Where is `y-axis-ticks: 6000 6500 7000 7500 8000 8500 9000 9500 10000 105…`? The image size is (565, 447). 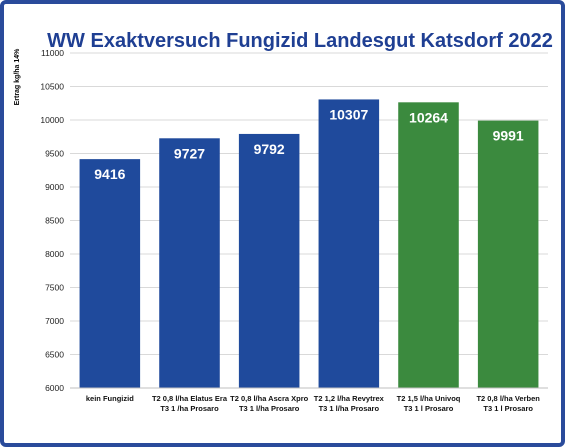 y-axis-ticks: 6000 6500 7000 7500 8000 8500 9000 9500 10000 105… is located at coordinates (52, 220).